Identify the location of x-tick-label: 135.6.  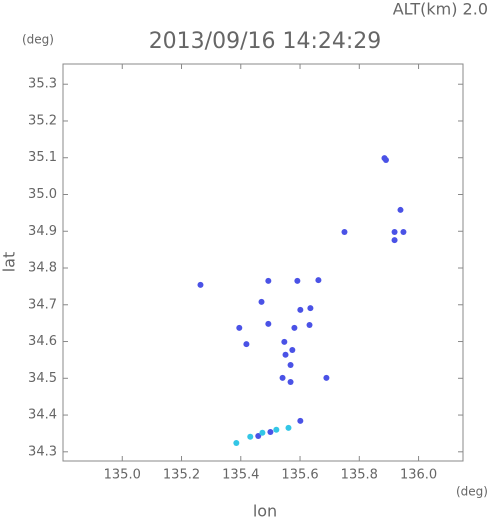
(299, 475).